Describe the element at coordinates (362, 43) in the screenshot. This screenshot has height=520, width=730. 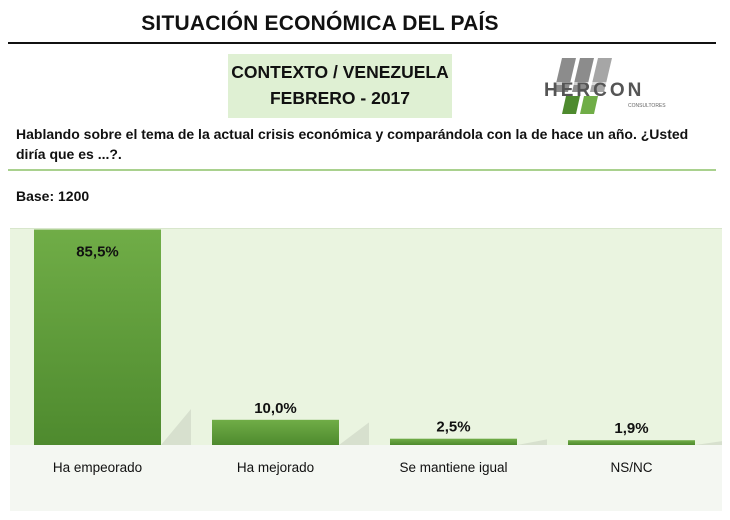
I see `title-divider` at that location.